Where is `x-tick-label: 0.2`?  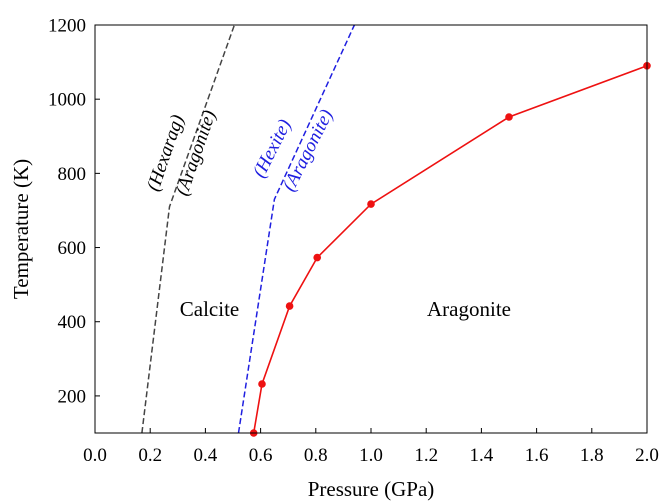 x-tick-label: 0.2 is located at coordinates (150, 455).